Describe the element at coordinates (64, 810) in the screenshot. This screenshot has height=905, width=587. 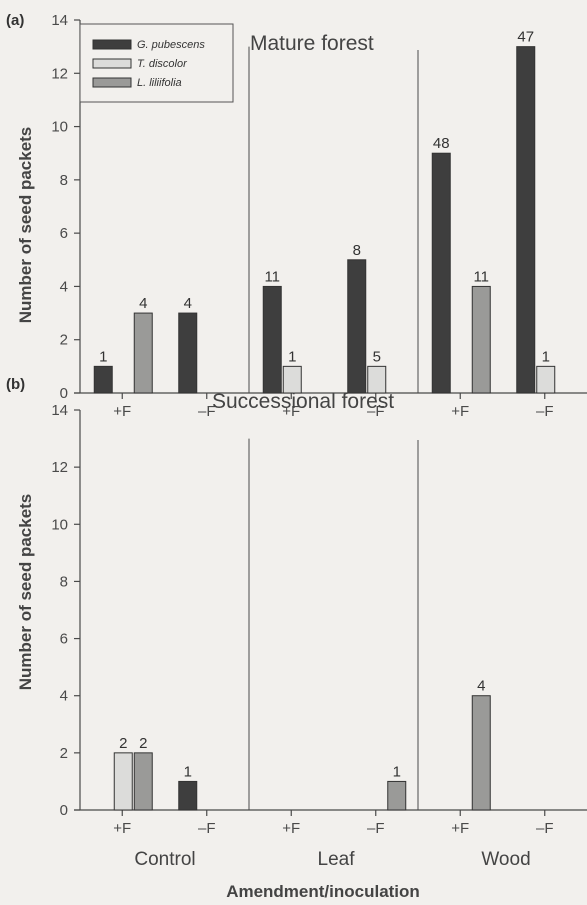
I see `panel-b-y-tick-label: 0` at that location.